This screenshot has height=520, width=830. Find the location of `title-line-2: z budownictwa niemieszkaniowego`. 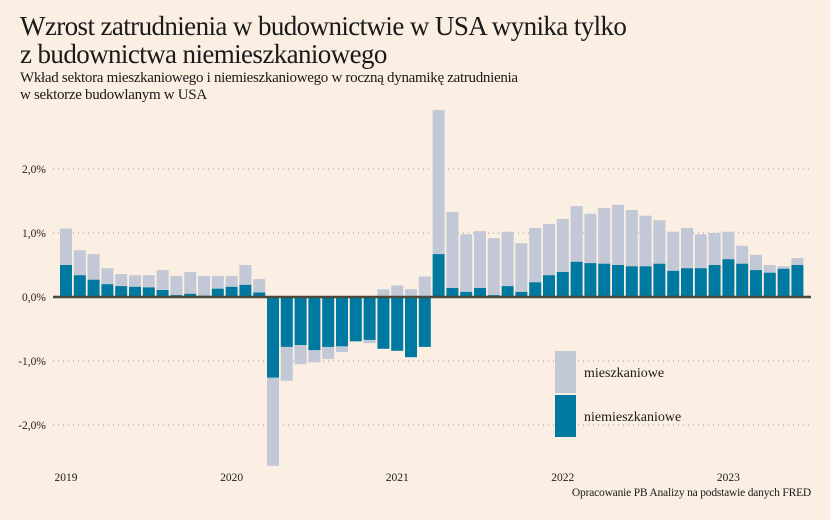

title-line-2: z budownictwa niemieszkaniowego is located at coordinates (203, 54).